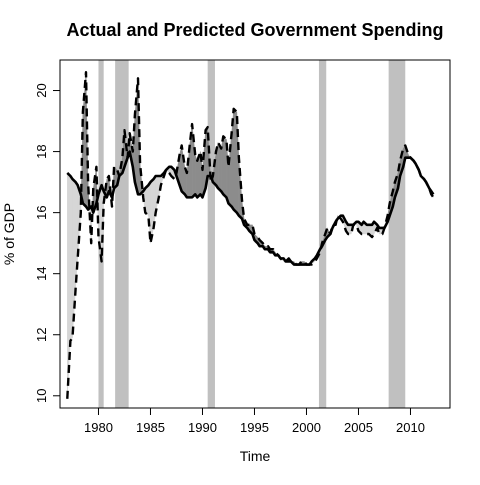 This screenshot has width=480, height=485. I want to click on y-axis-label: % of GDP, so click(9, 234).